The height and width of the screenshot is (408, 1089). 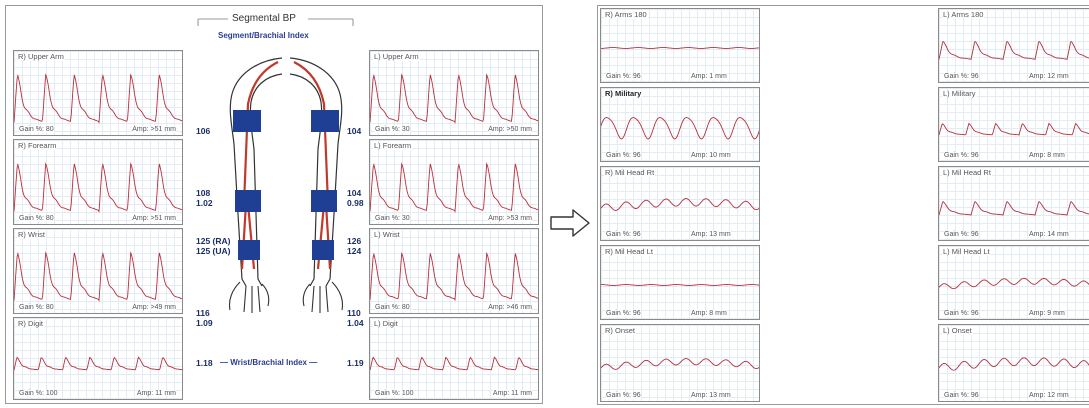 What do you see at coordinates (354, 193) in the screenshot?
I see `pressure-l-forearm: 104` at bounding box center [354, 193].